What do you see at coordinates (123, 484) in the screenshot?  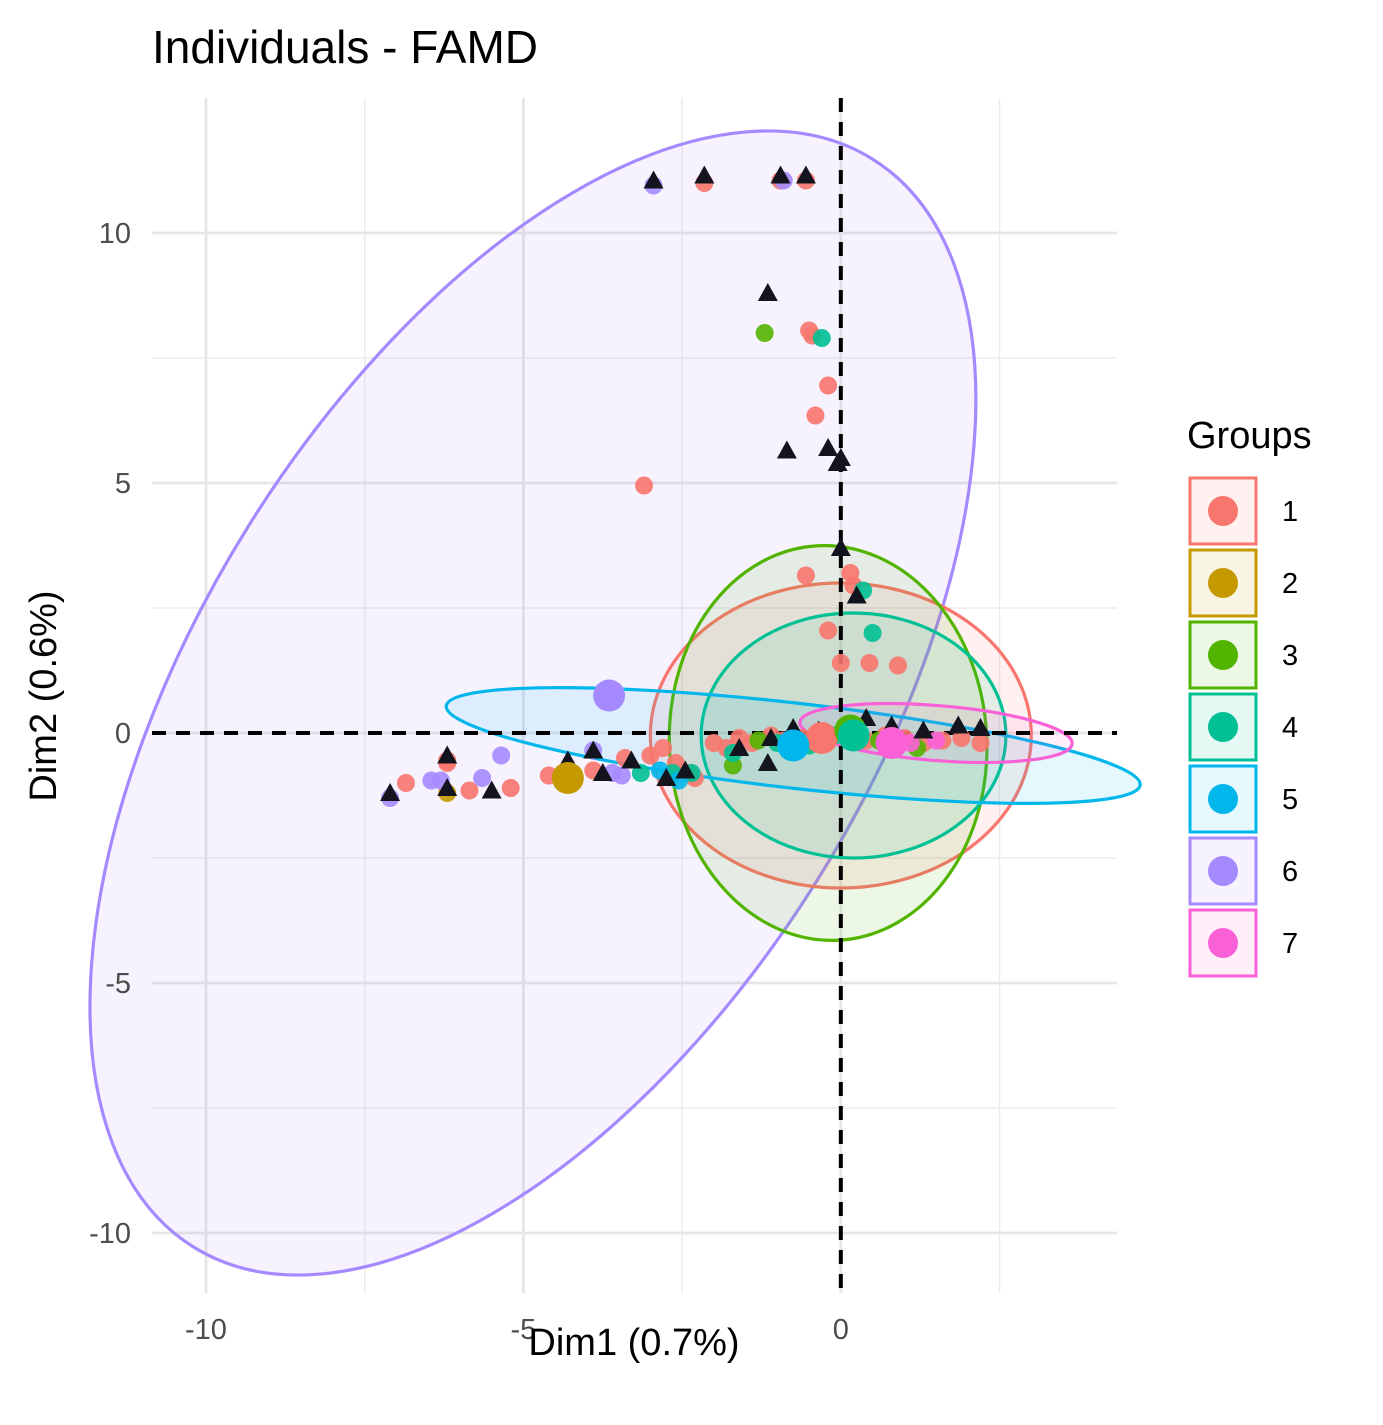 I see `y-tick-label: 5` at bounding box center [123, 484].